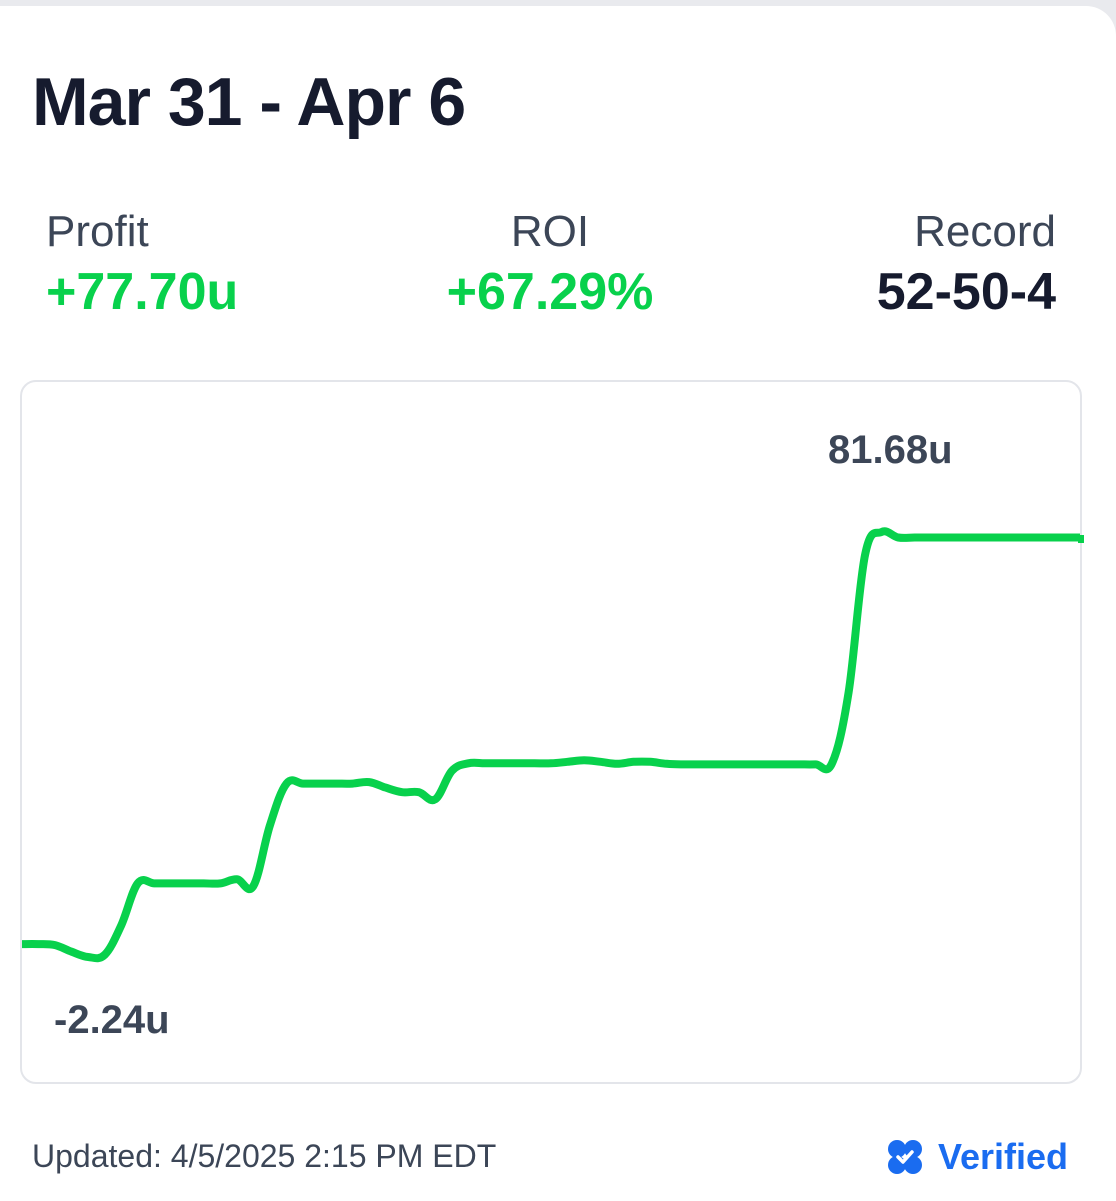  I want to click on profit-value: +77.70u, so click(142, 292).